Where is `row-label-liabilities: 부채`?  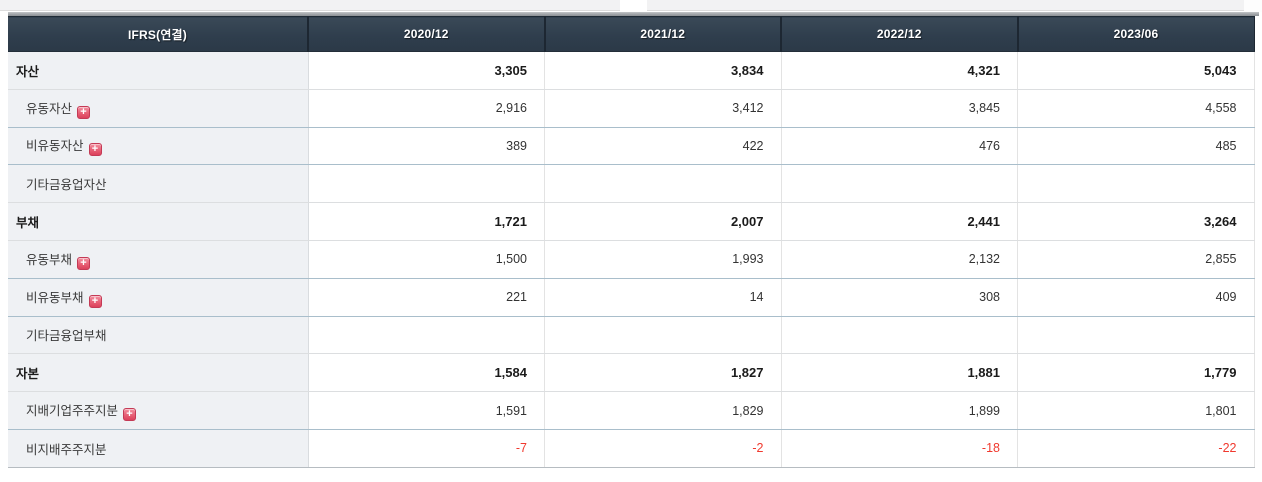
row-label-liabilities: 부채 is located at coordinates (158, 221).